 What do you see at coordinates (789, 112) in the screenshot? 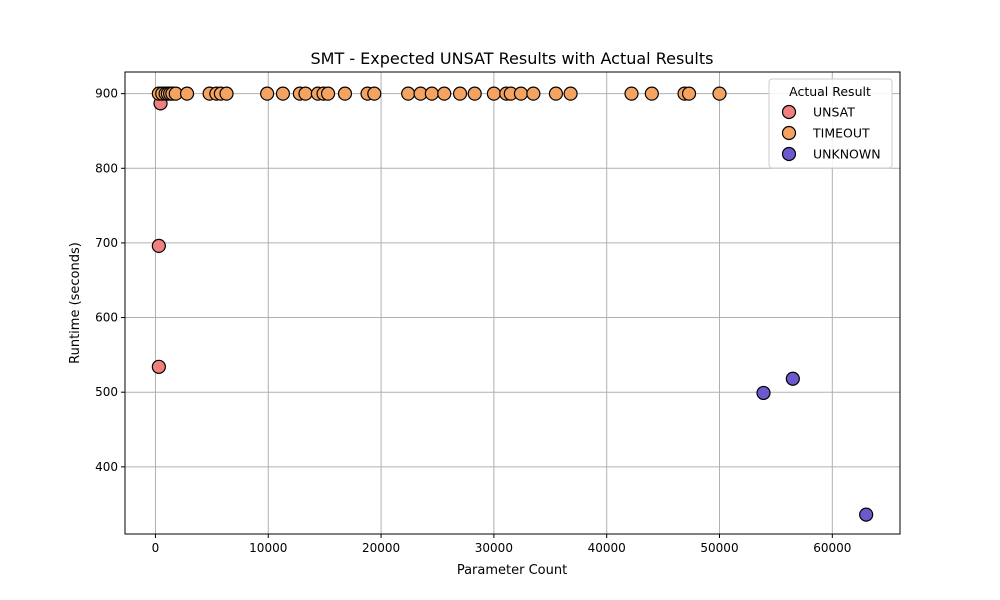
I see `legend-marker-unsat` at bounding box center [789, 112].